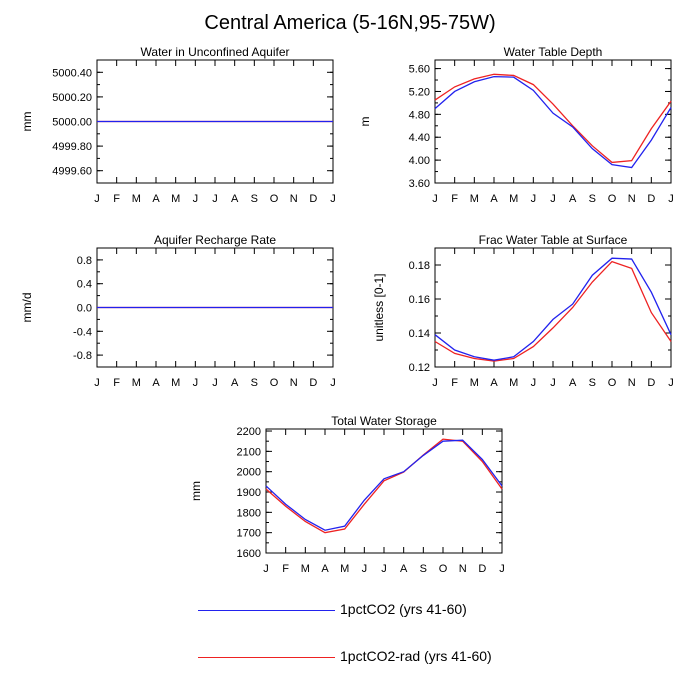  What do you see at coordinates (72, 147) in the screenshot?
I see `y-tick-label: 4999.80` at bounding box center [72, 147].